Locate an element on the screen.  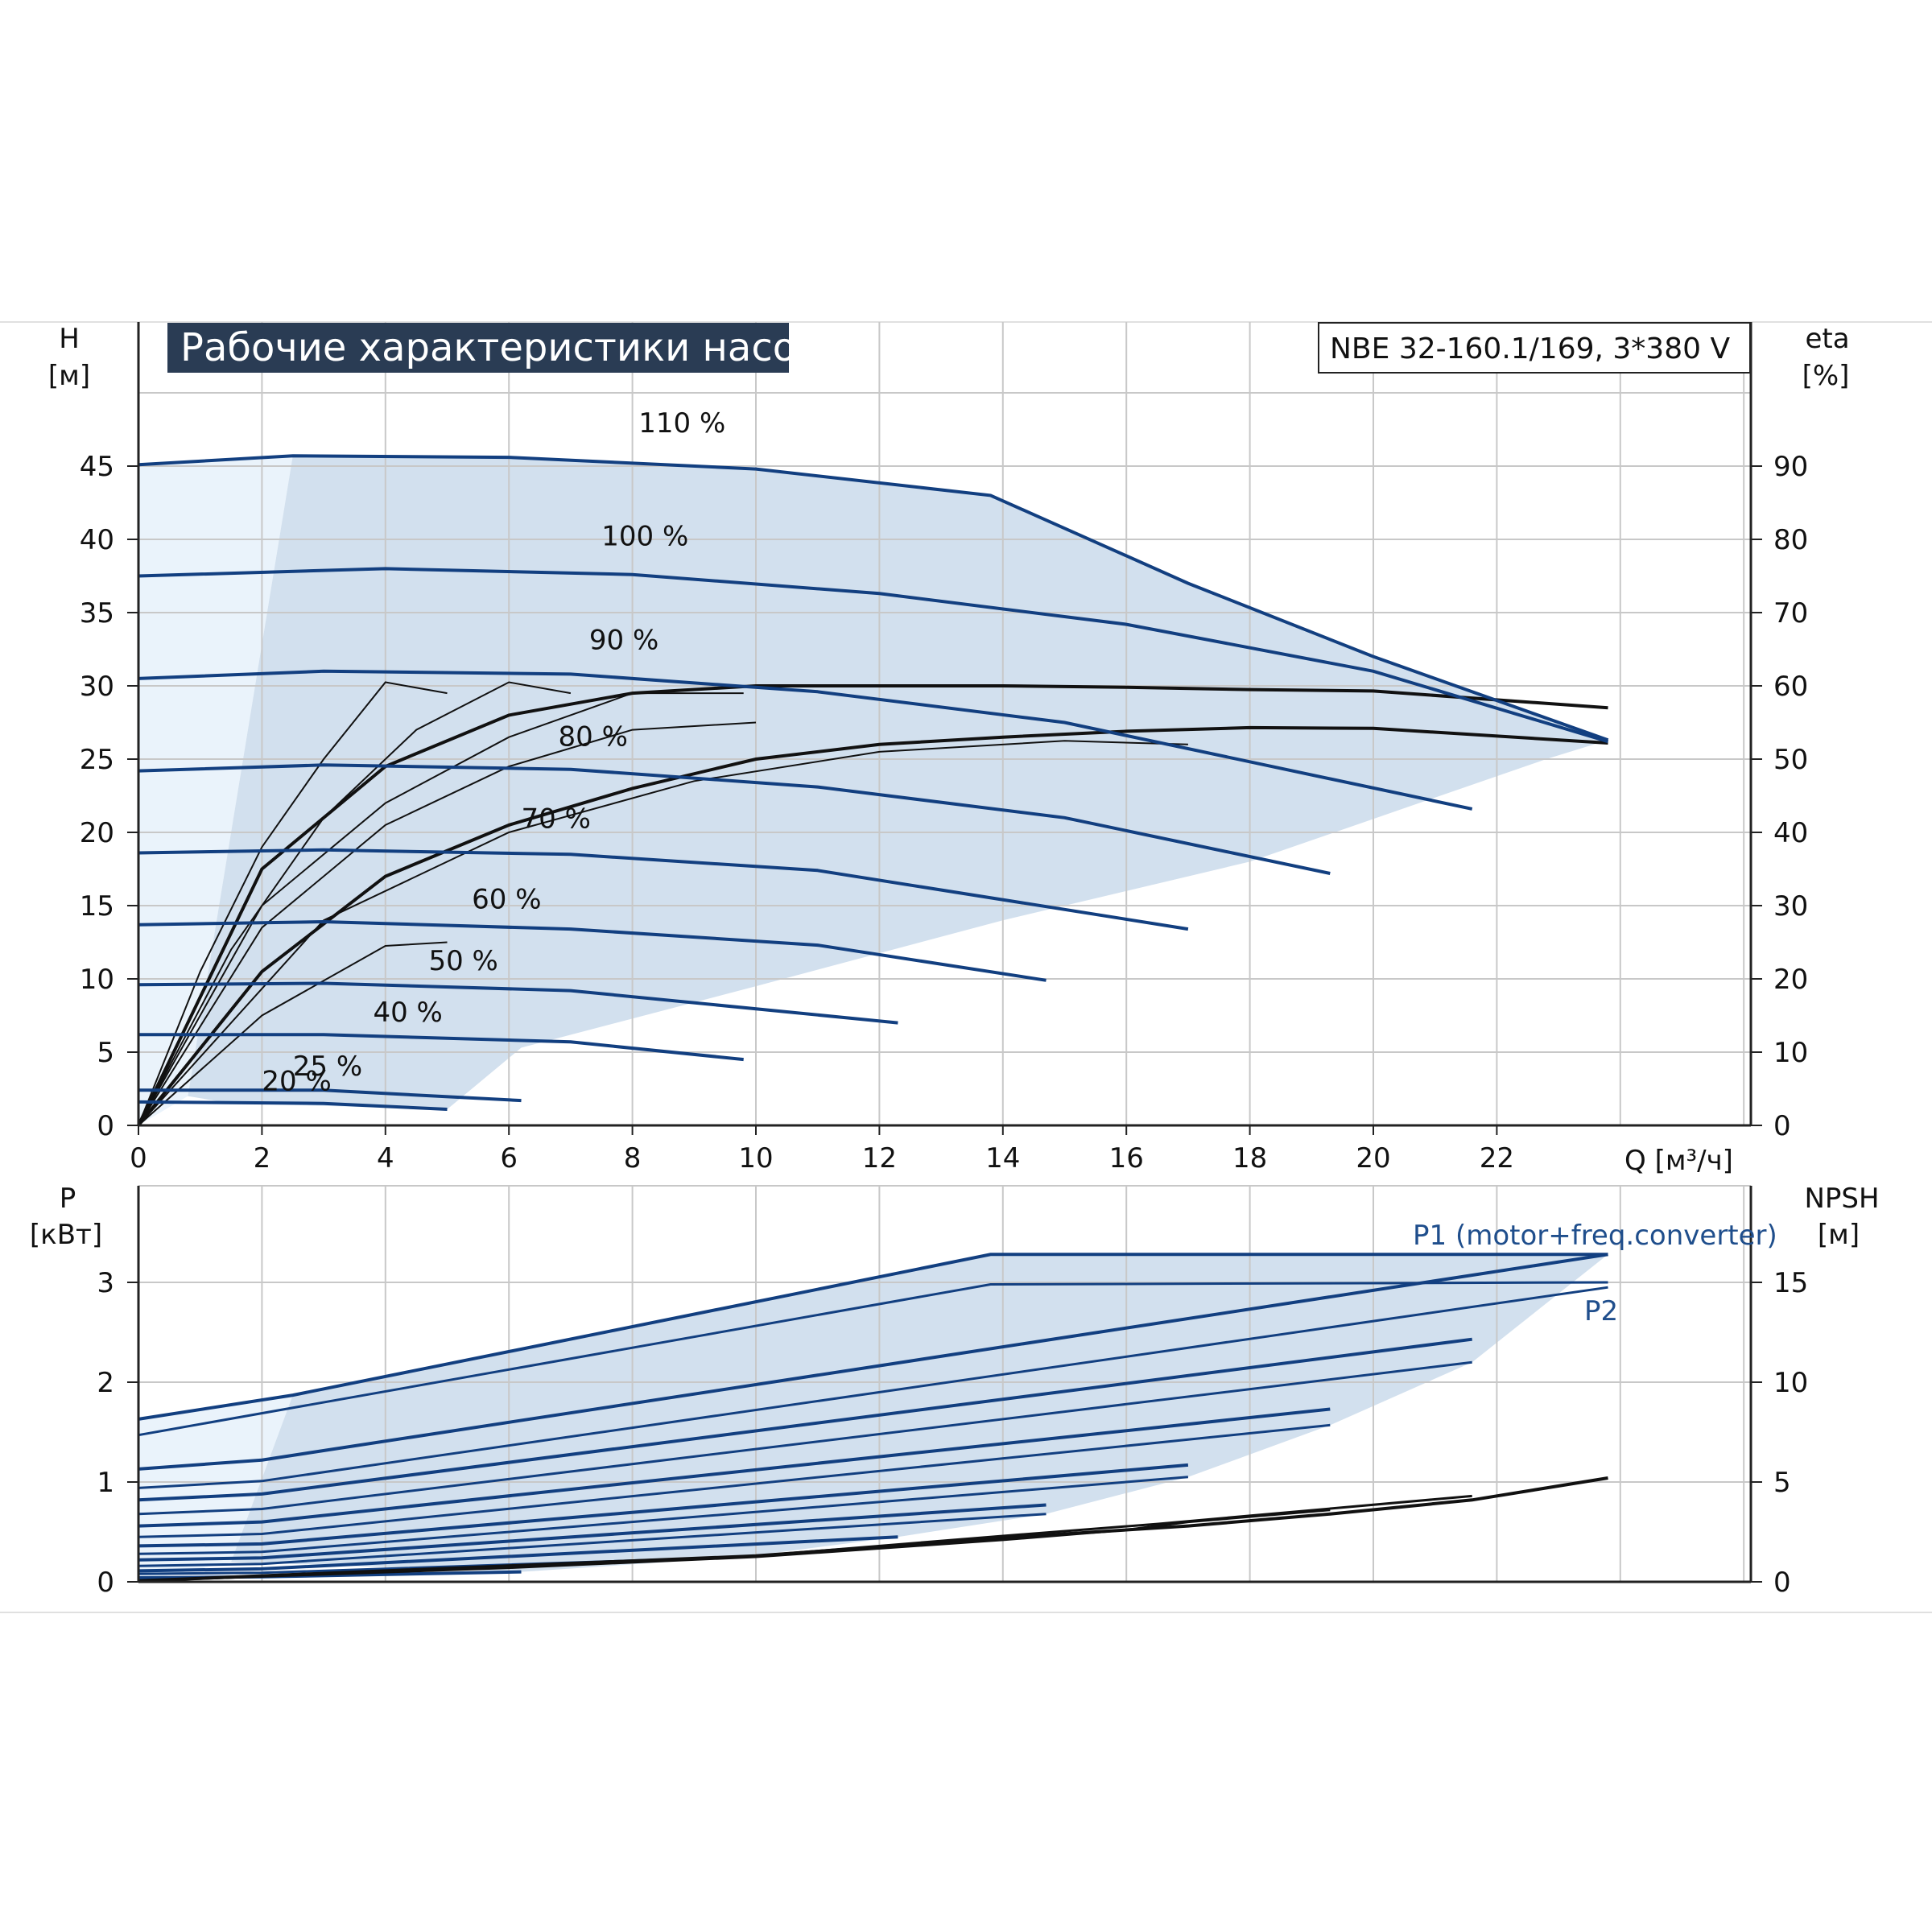
npsh-tick: 15 is located at coordinates (1790, 1283).